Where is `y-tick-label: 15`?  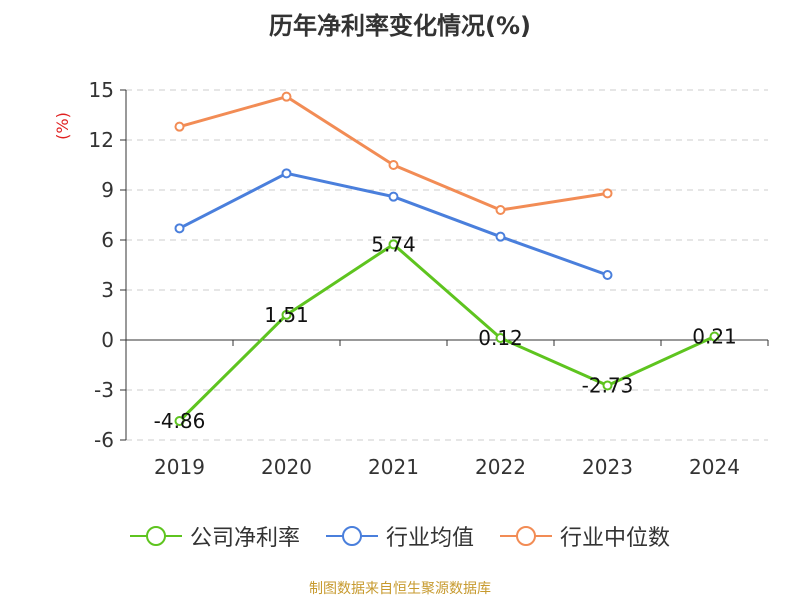 y-tick-label: 15 is located at coordinates (101, 90).